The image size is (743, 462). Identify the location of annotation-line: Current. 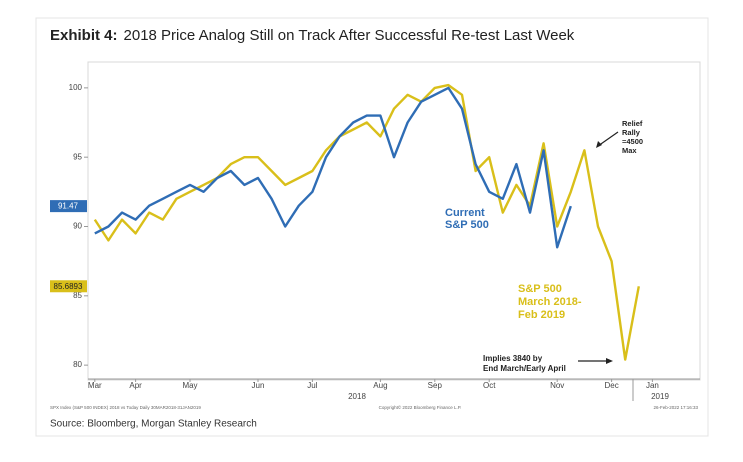
(465, 213).